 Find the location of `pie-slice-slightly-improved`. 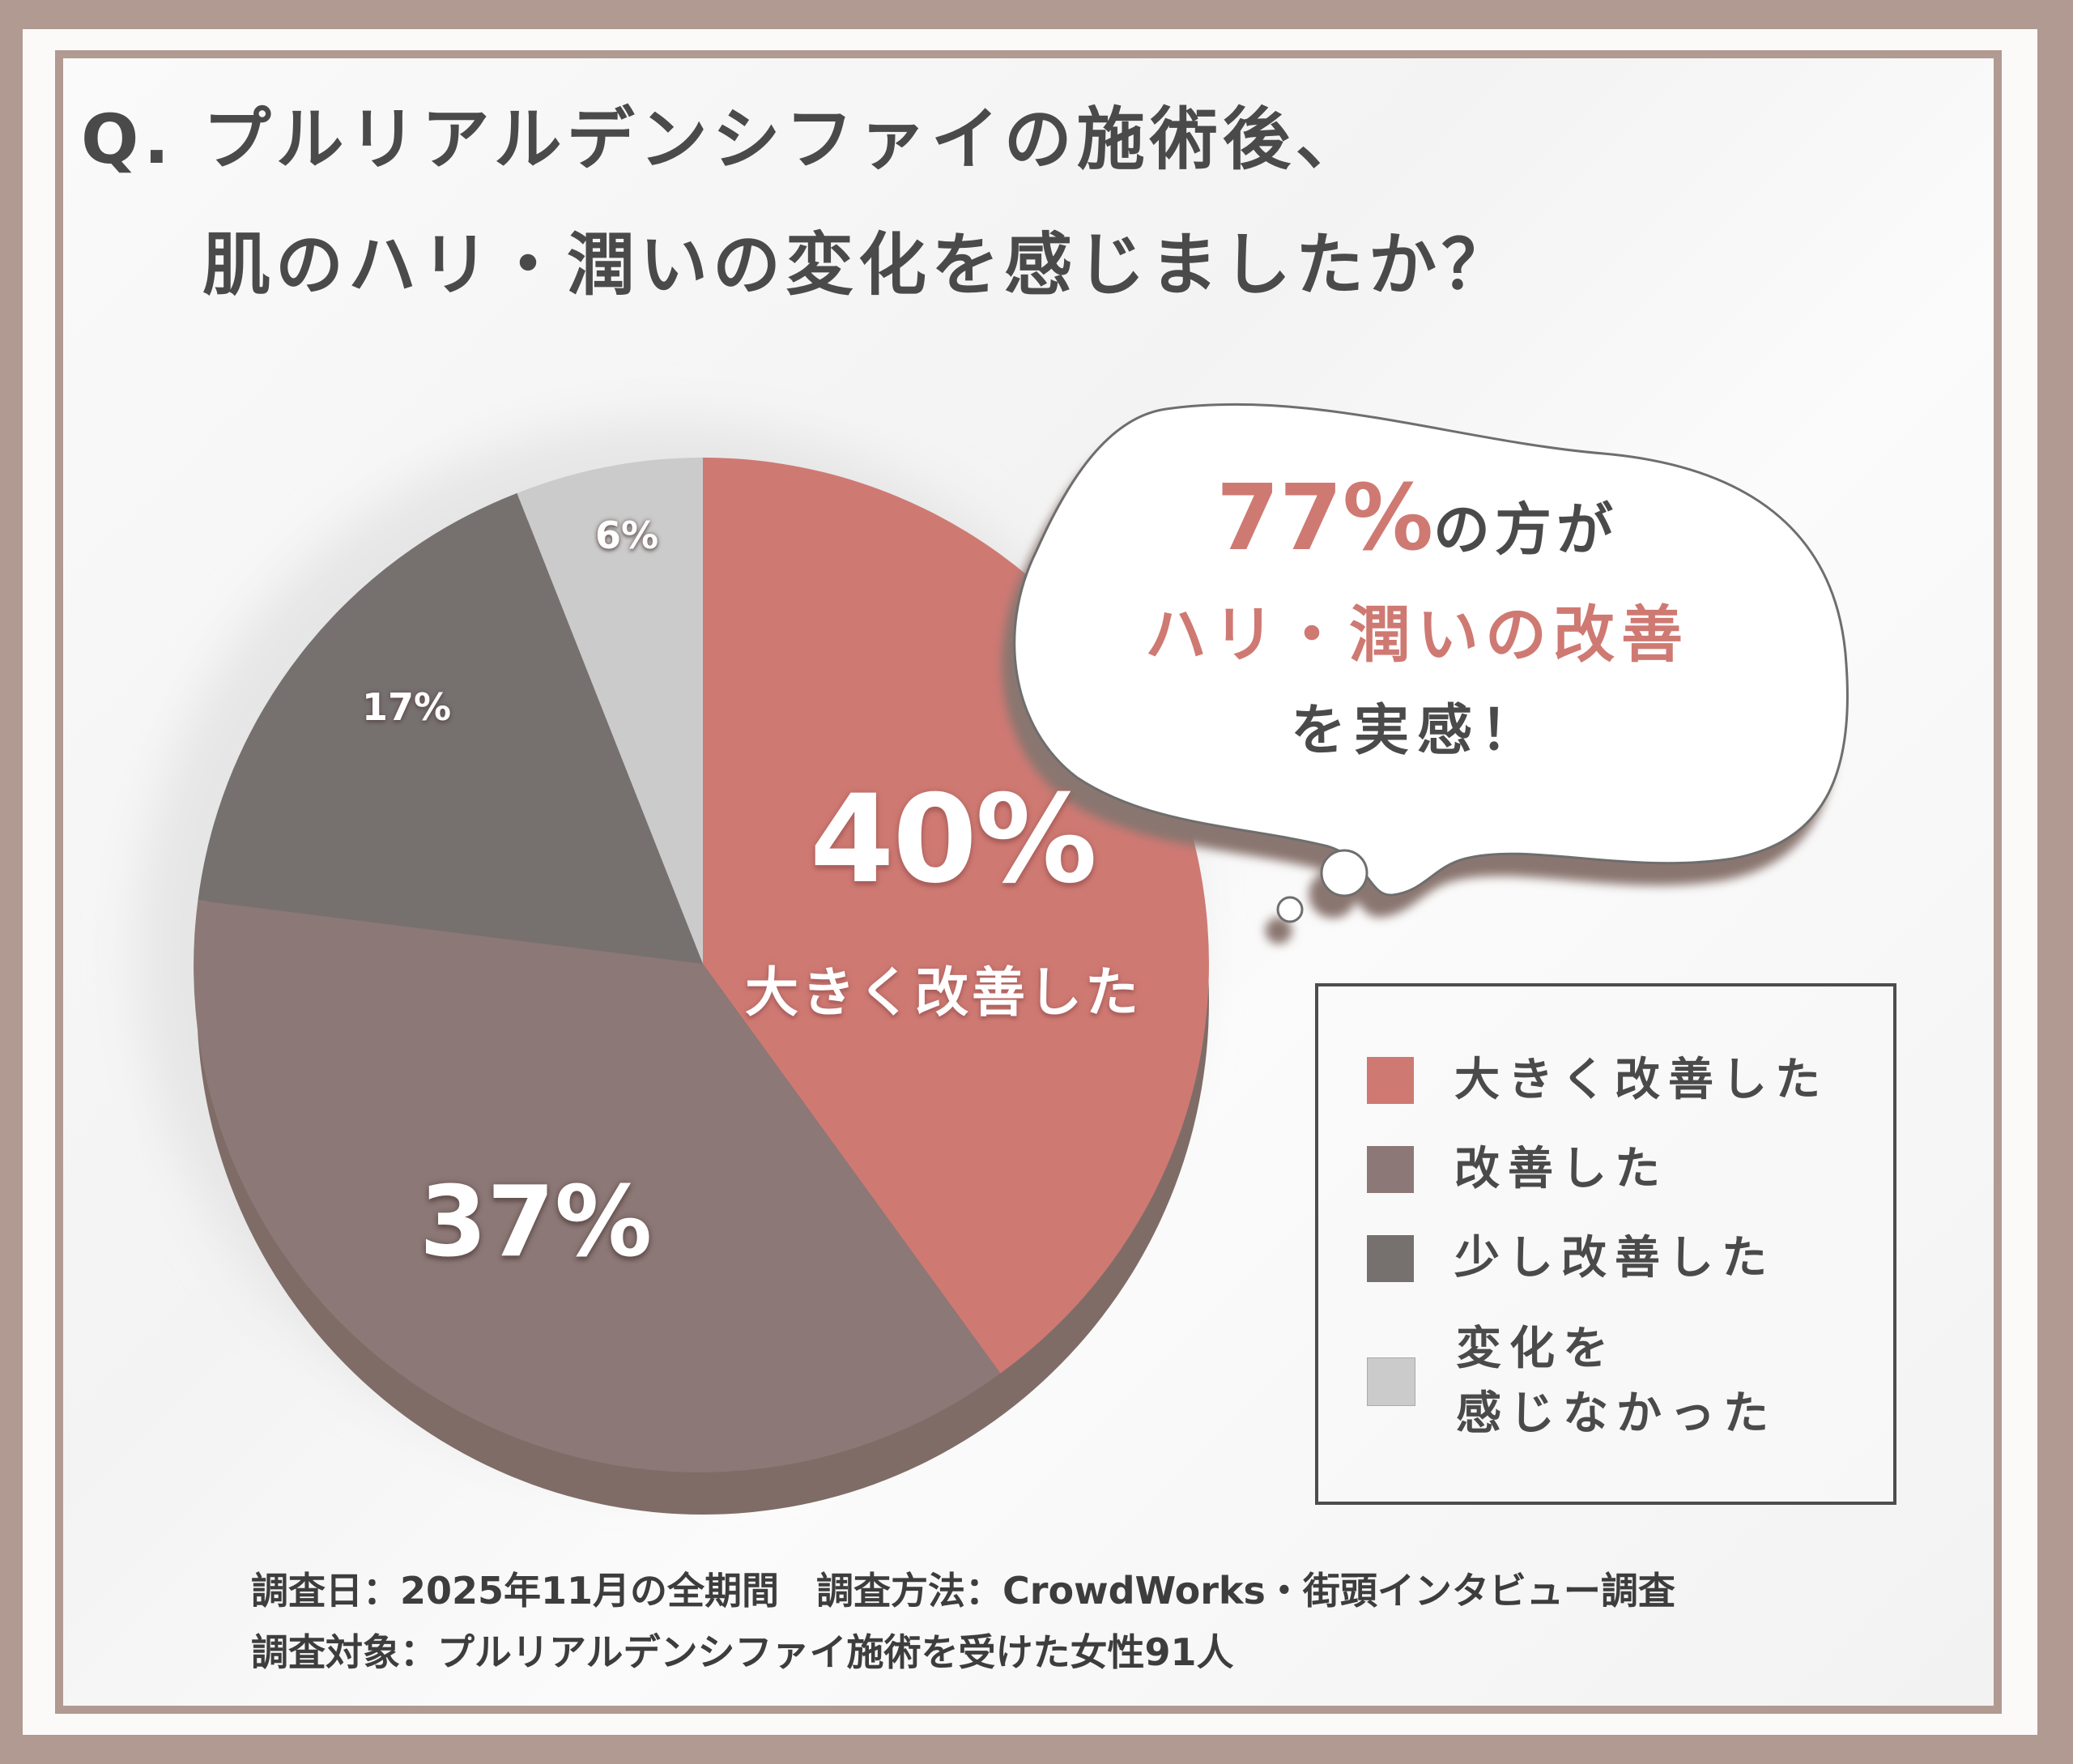

pie-slice-slightly-improved is located at coordinates (450, 728).